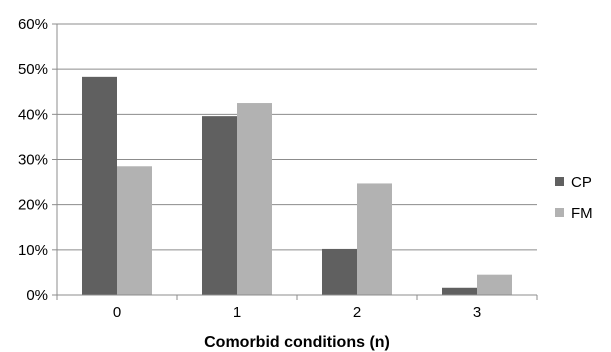 The height and width of the screenshot is (352, 611). Describe the element at coordinates (477, 312) in the screenshot. I see `x-tick-label: 3` at that location.